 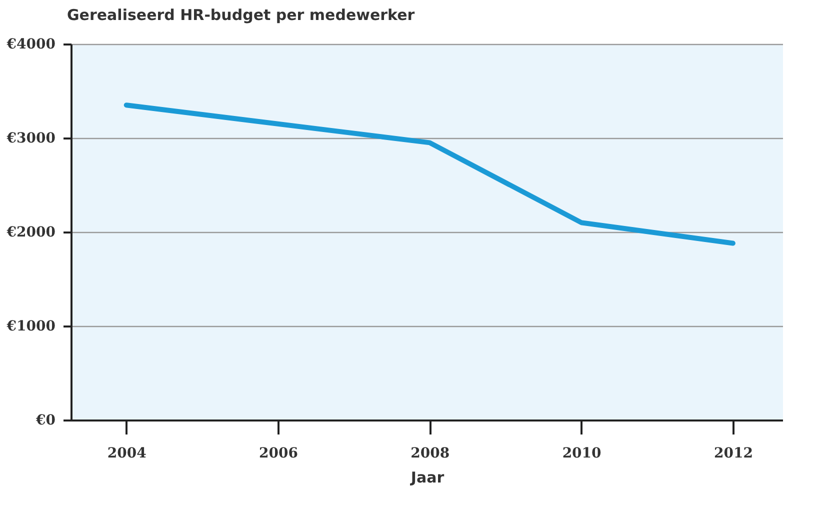 What do you see at coordinates (582, 454) in the screenshot?
I see `x-tick-label: 2010` at bounding box center [582, 454].